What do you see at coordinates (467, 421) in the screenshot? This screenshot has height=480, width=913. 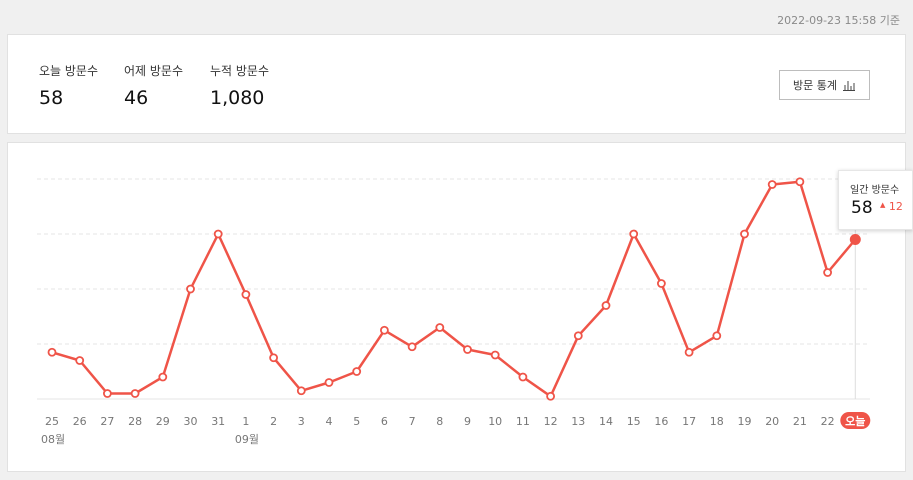 I see `x-tick-label: 9` at bounding box center [467, 421].